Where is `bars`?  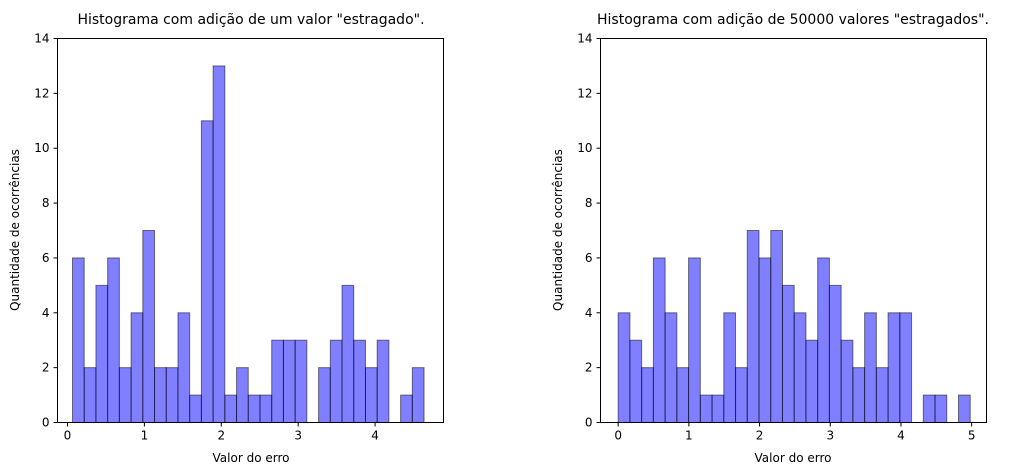 bars is located at coordinates (794, 327).